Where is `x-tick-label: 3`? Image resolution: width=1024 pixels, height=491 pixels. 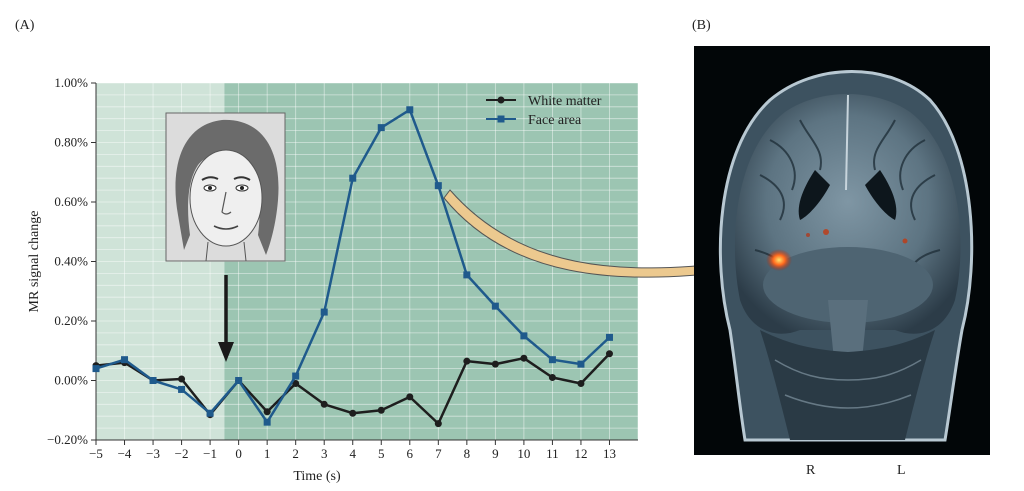 x-tick-label: 3 is located at coordinates (324, 453).